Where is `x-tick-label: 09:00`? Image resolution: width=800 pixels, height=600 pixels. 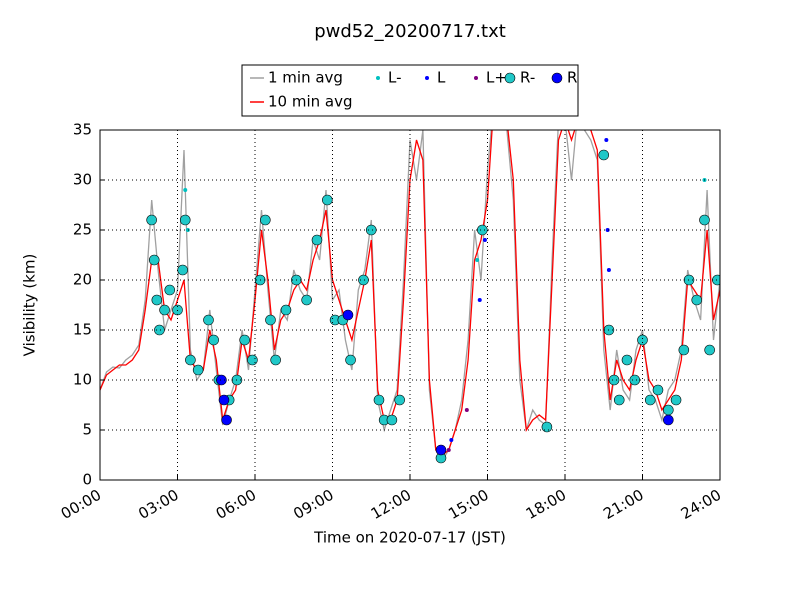 x-tick-label: 09:00 is located at coordinates (313, 504).